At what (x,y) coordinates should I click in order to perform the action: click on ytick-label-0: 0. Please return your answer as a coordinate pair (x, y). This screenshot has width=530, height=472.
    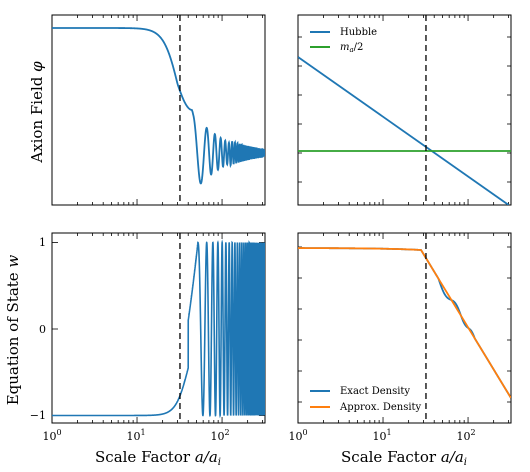
    Looking at the image, I should click on (42, 329).